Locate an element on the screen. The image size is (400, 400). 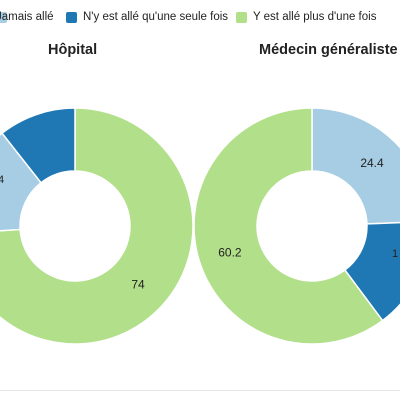
slice-label-0-2: 74 is located at coordinates (138, 284).